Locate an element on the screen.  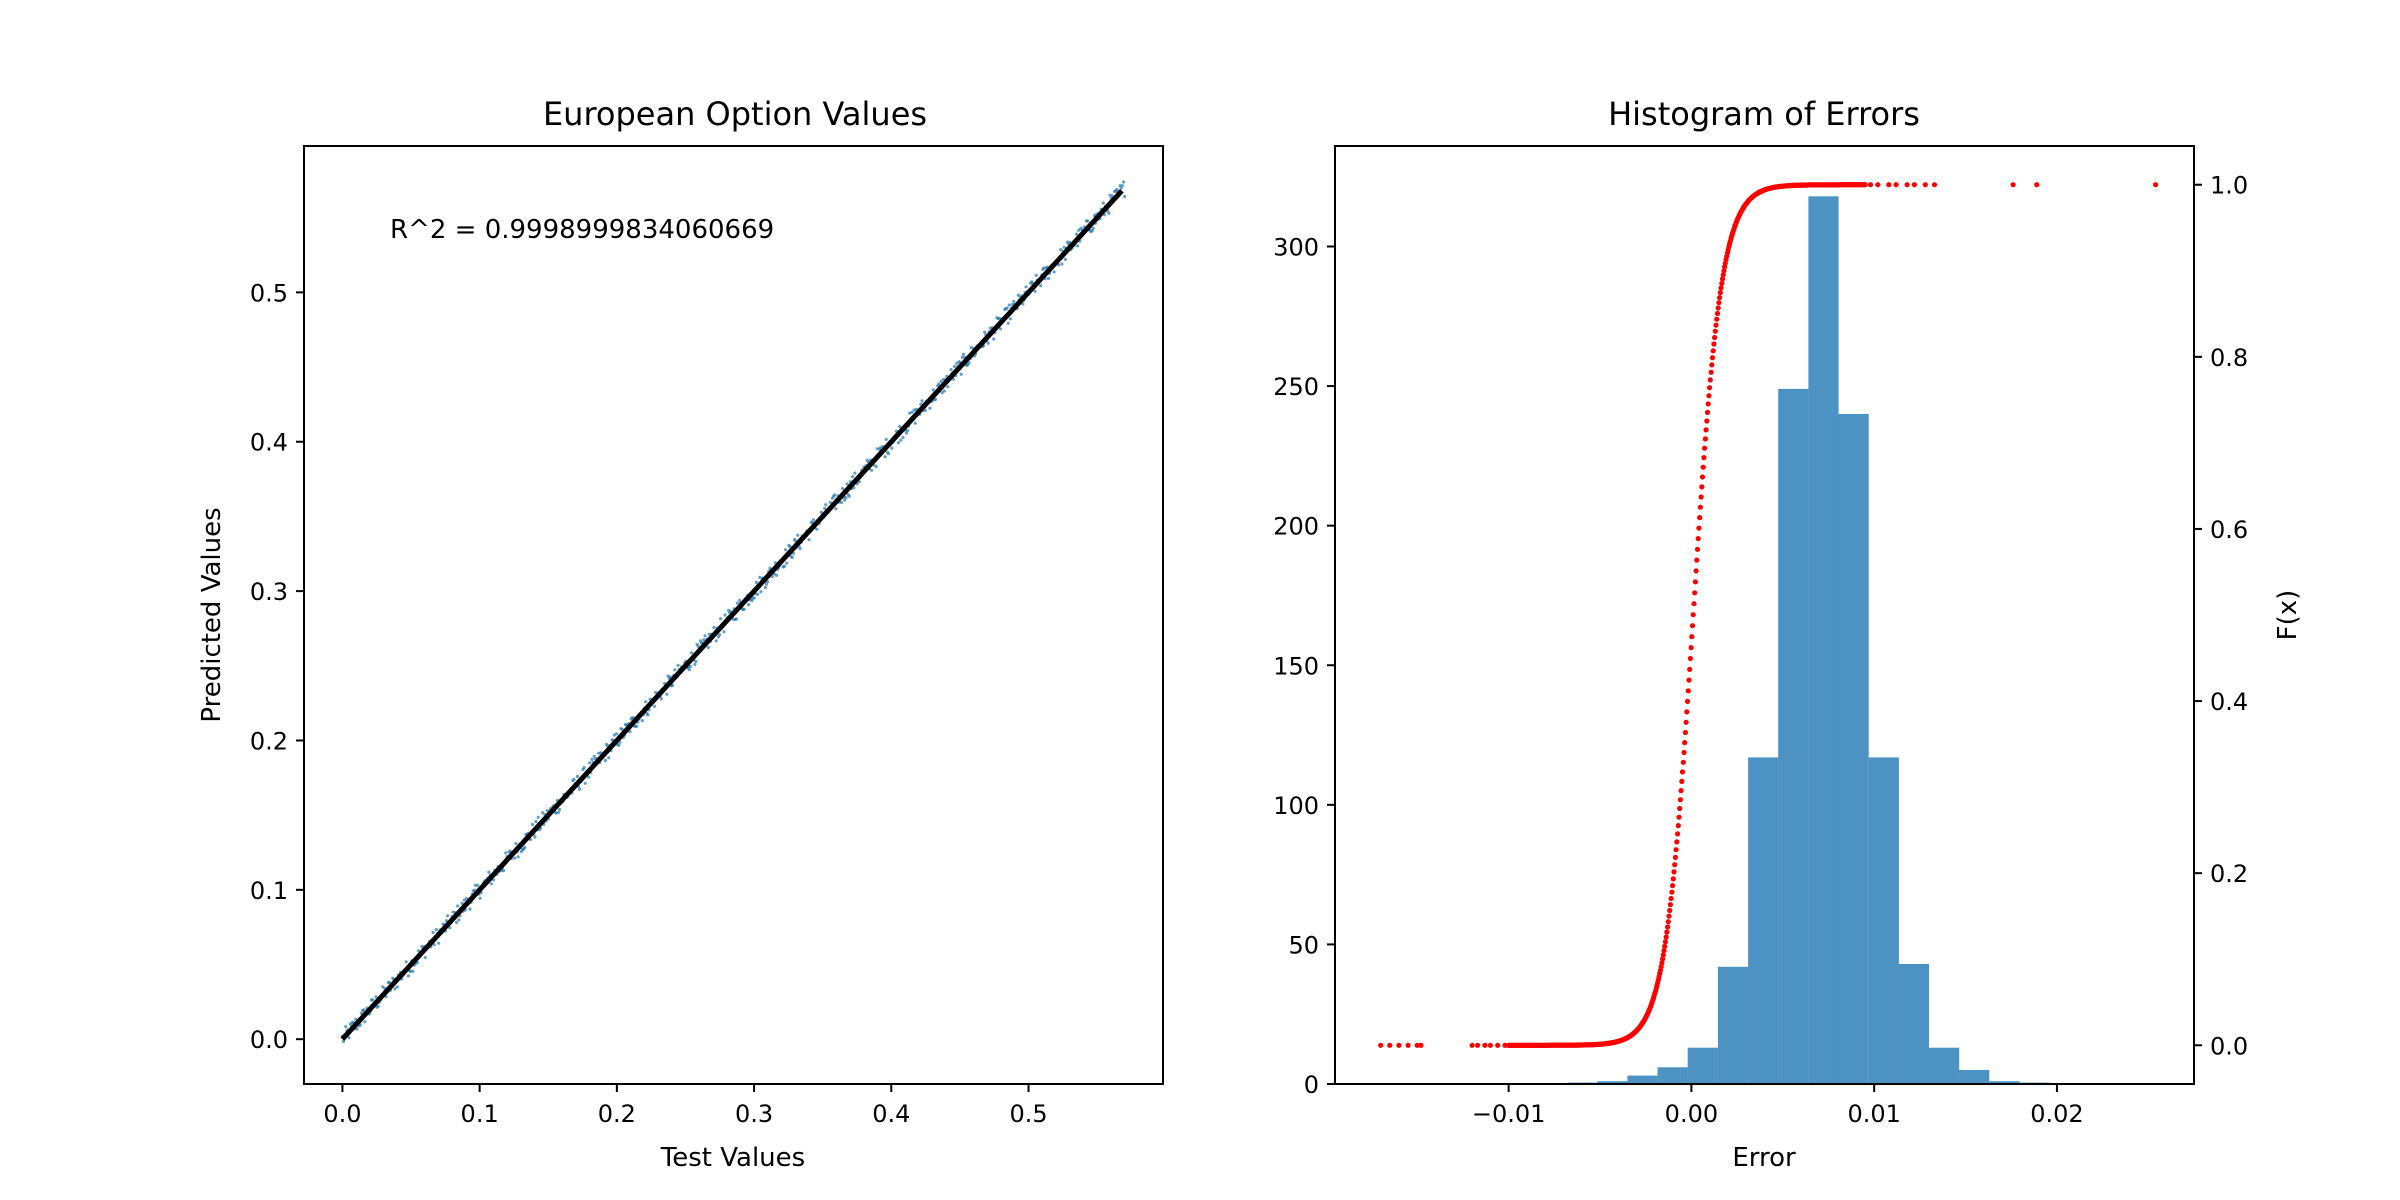
right-y-tick-label: 1.0 is located at coordinates (2229, 186).